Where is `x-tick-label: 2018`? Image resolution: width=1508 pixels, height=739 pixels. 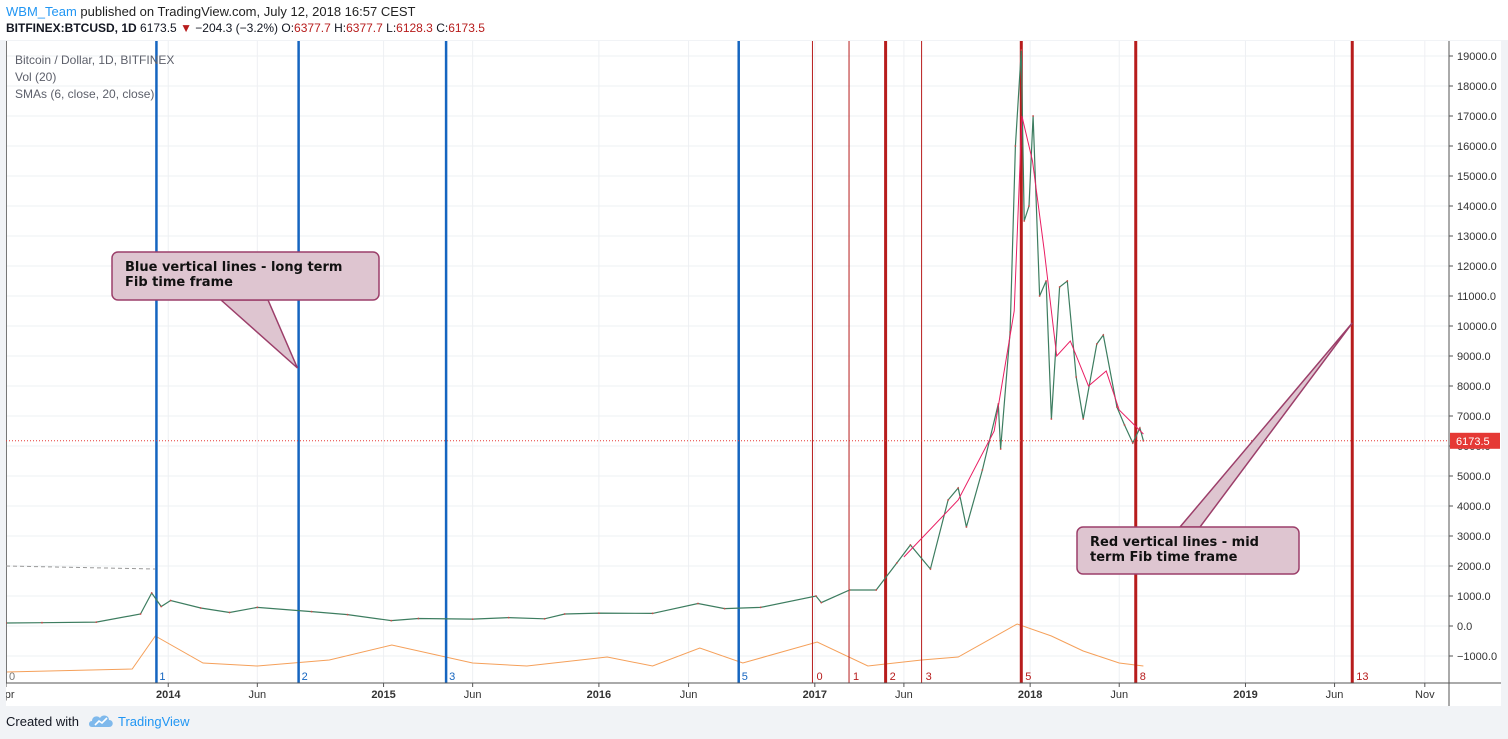
x-tick-label: 2018 is located at coordinates (1030, 695).